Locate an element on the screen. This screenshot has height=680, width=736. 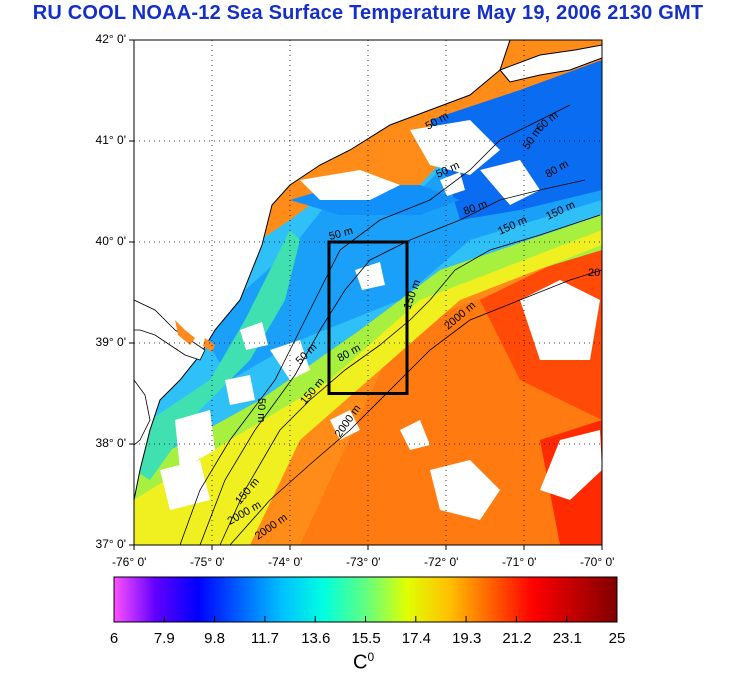
lat-label: 42° 0' is located at coordinates (110, 39).